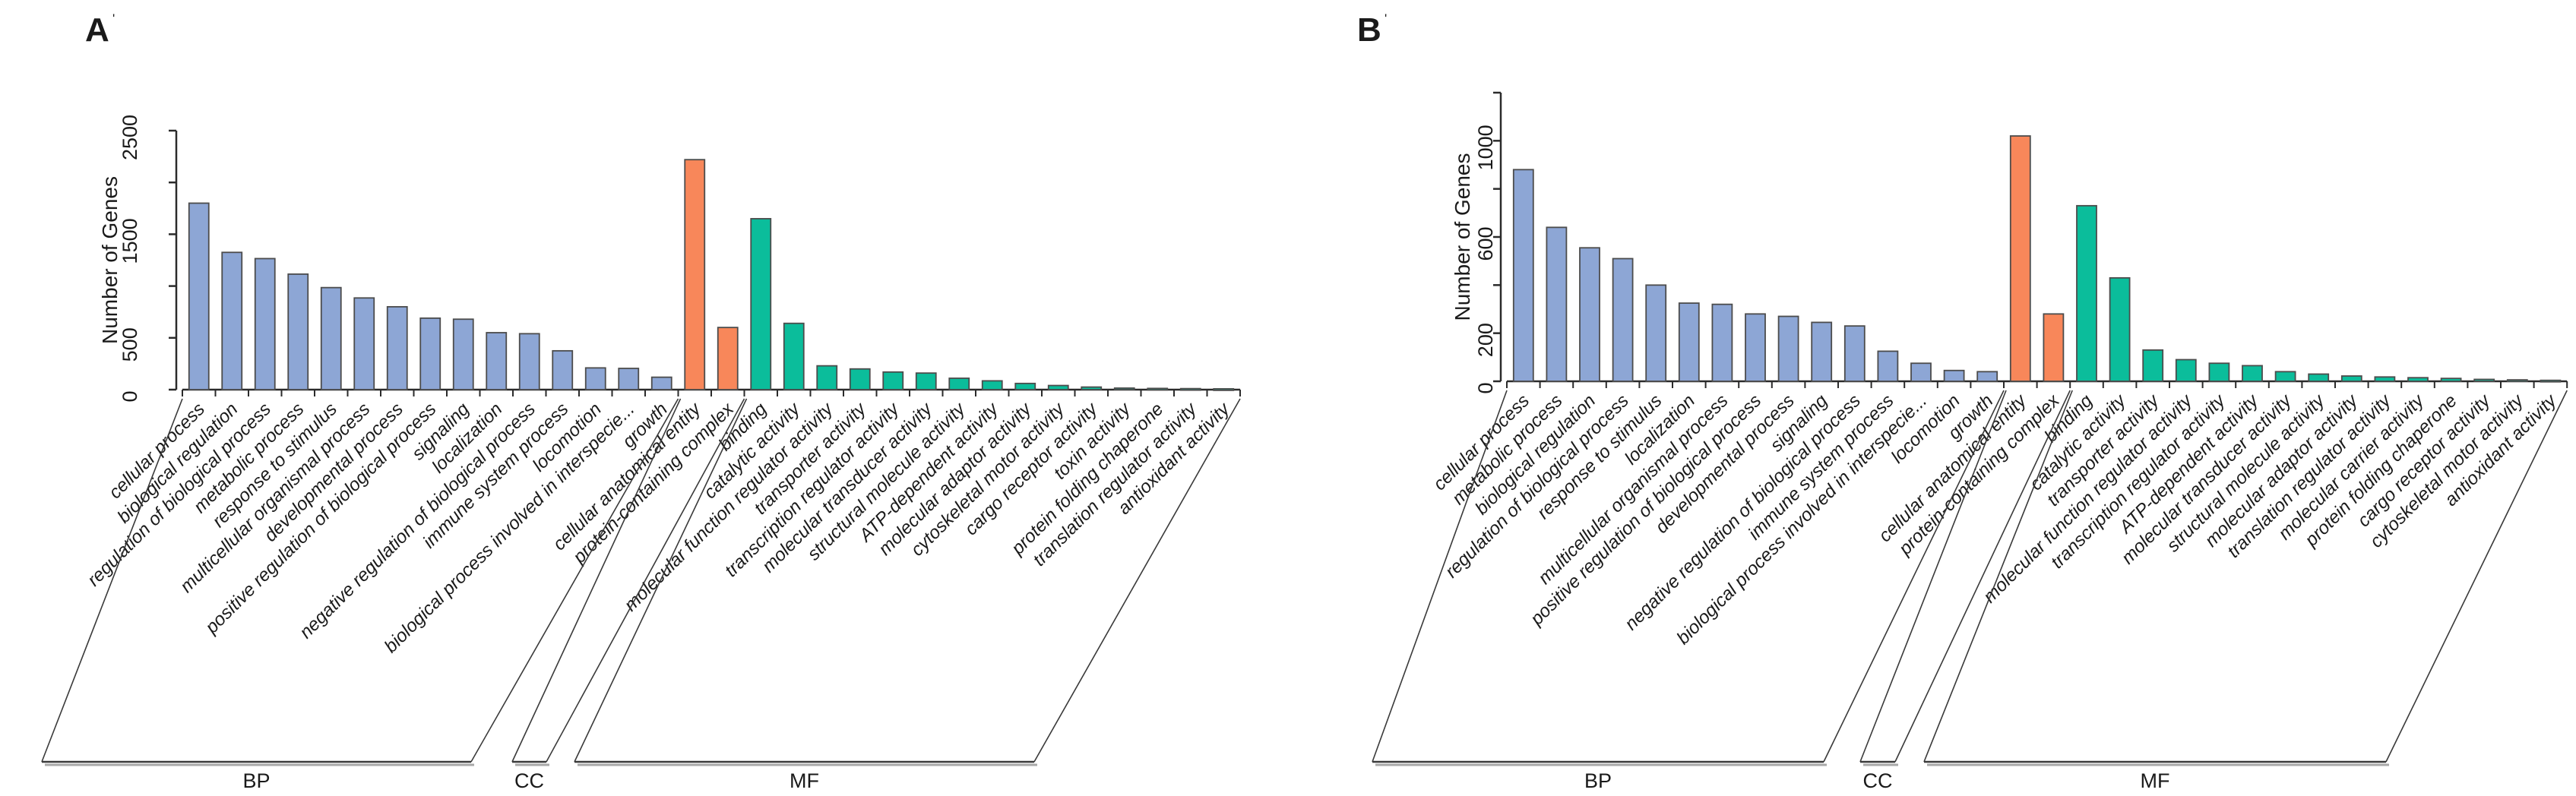 The image size is (2576, 796). What do you see at coordinates (1485, 147) in the screenshot?
I see `y-tick-label: 1000` at bounding box center [1485, 147].